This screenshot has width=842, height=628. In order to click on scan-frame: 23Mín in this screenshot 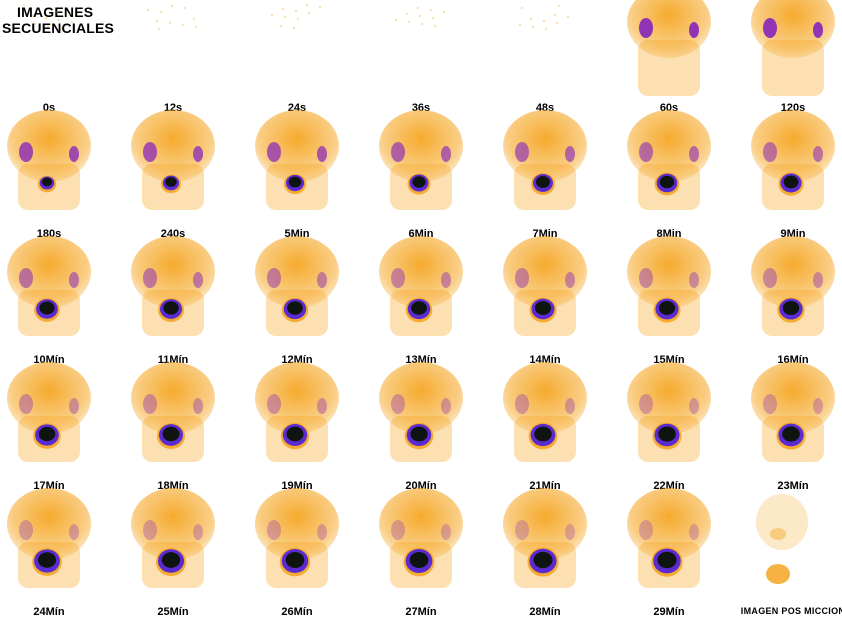, I will do `click(793, 427)`.